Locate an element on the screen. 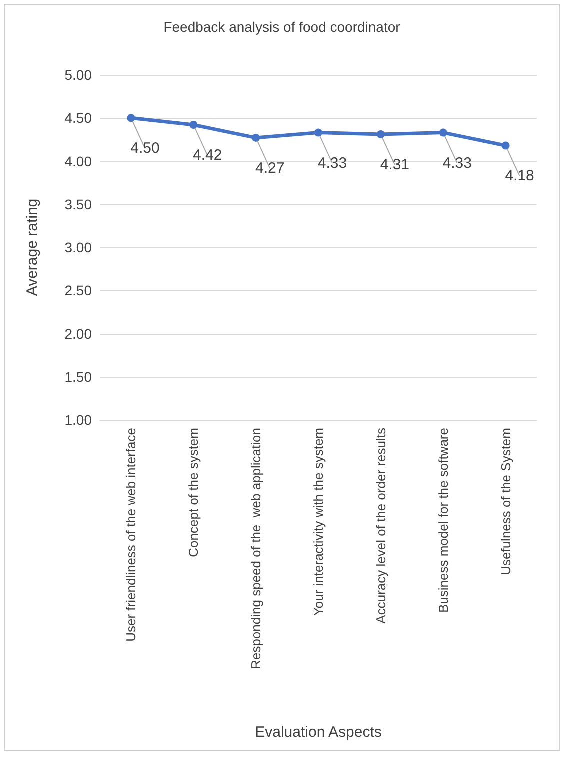 This screenshot has height=757, width=566. y-tick-label: 4.50 is located at coordinates (78, 118).